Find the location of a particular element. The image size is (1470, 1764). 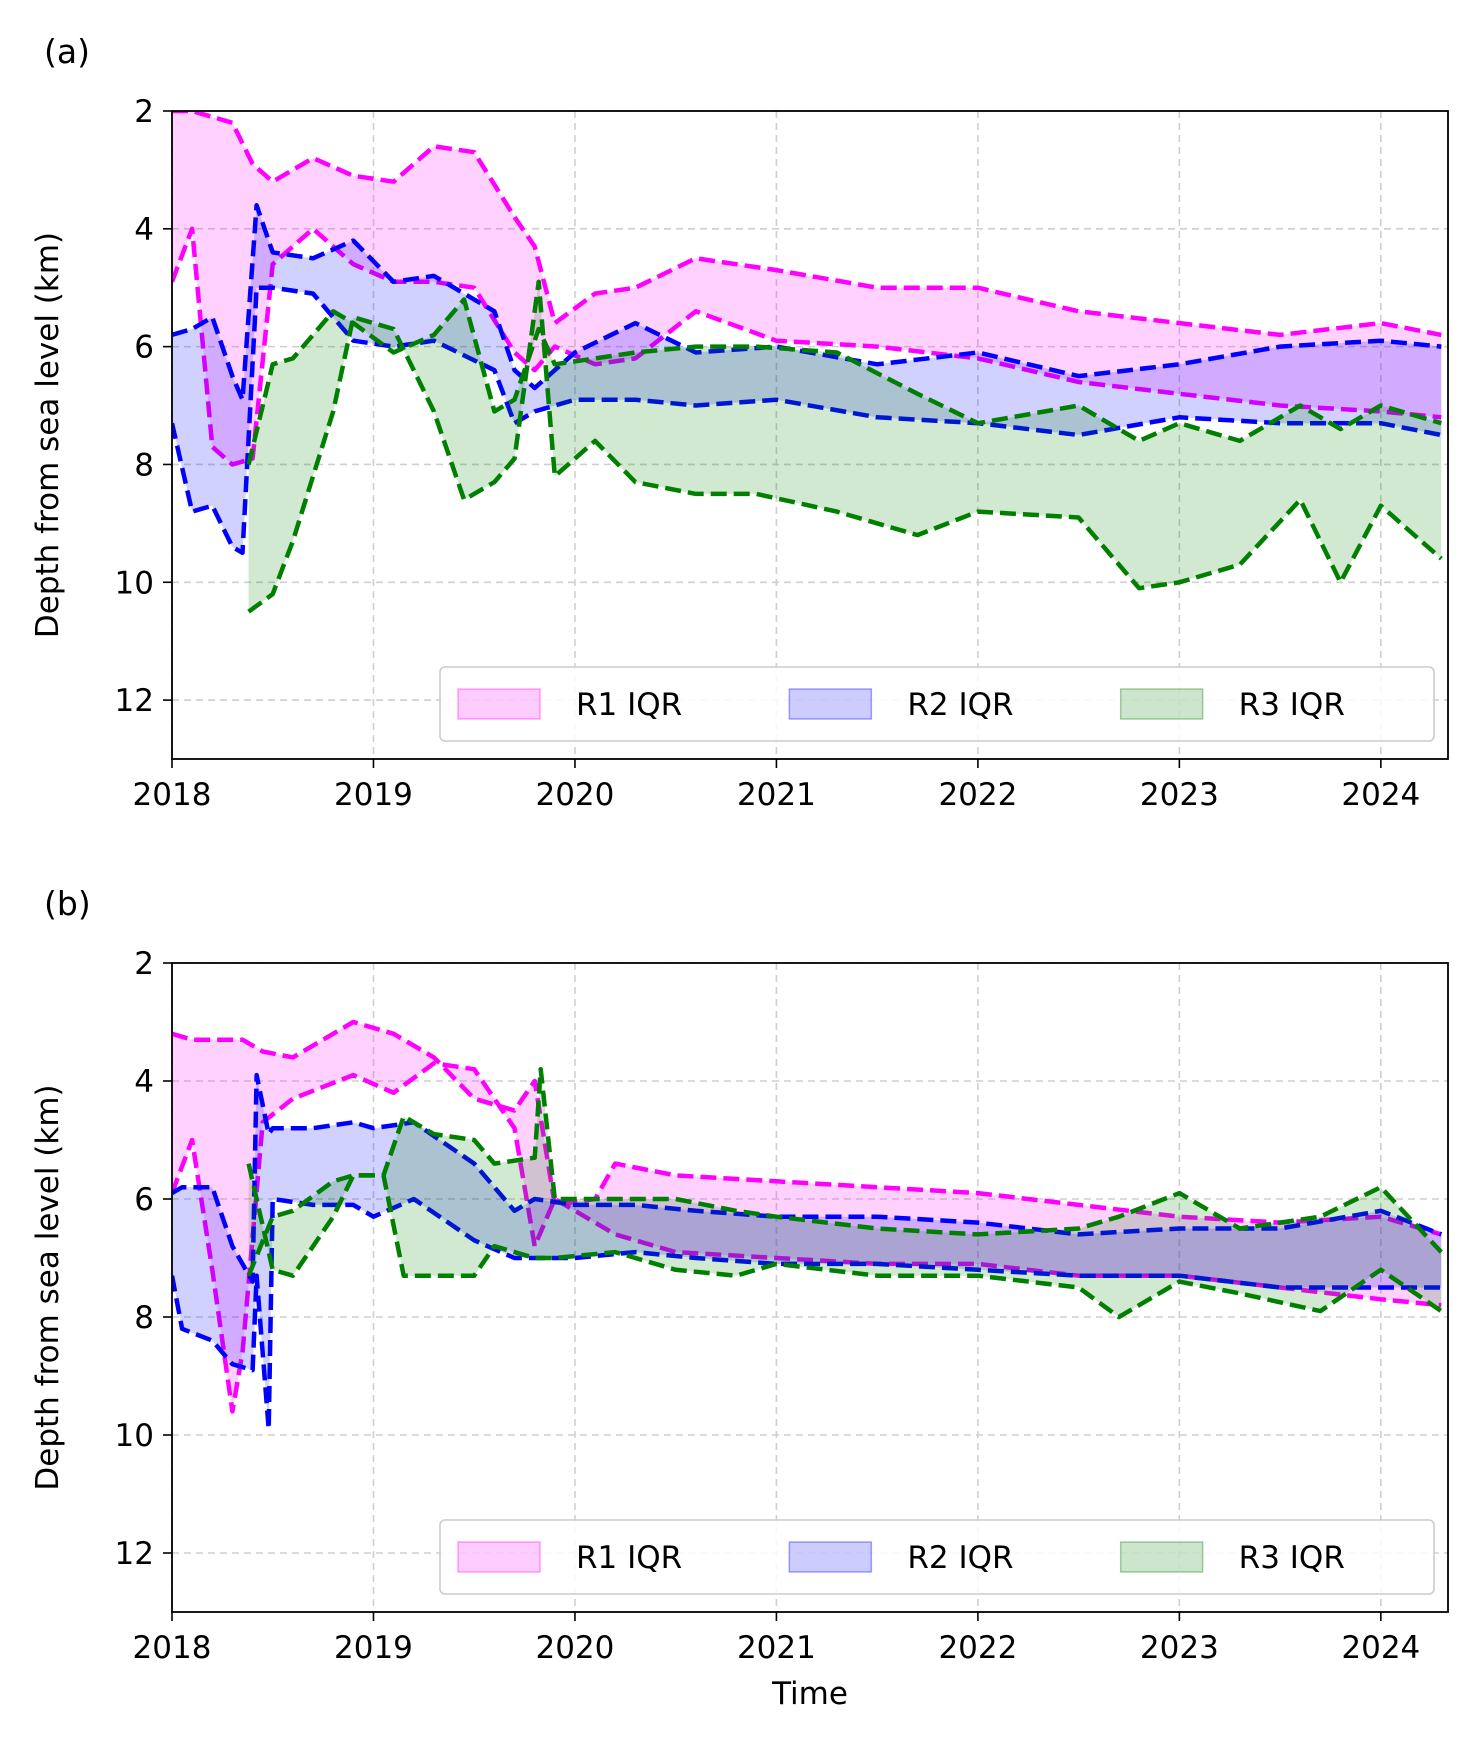

series-1-q3-line is located at coordinates (807, 346).